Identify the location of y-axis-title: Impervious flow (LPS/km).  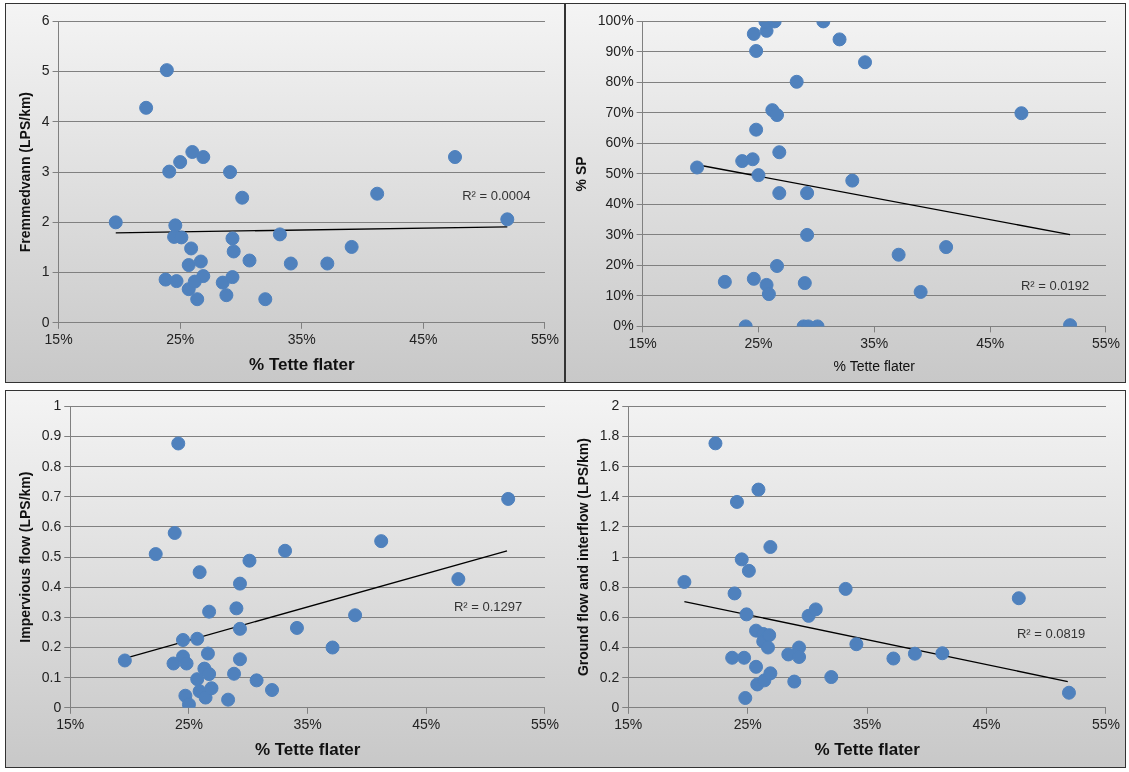
(25, 557).